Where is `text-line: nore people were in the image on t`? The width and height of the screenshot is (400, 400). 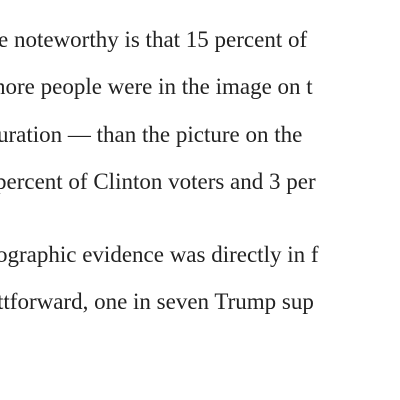 text-line: nore people were in the image on t is located at coordinates (156, 86).